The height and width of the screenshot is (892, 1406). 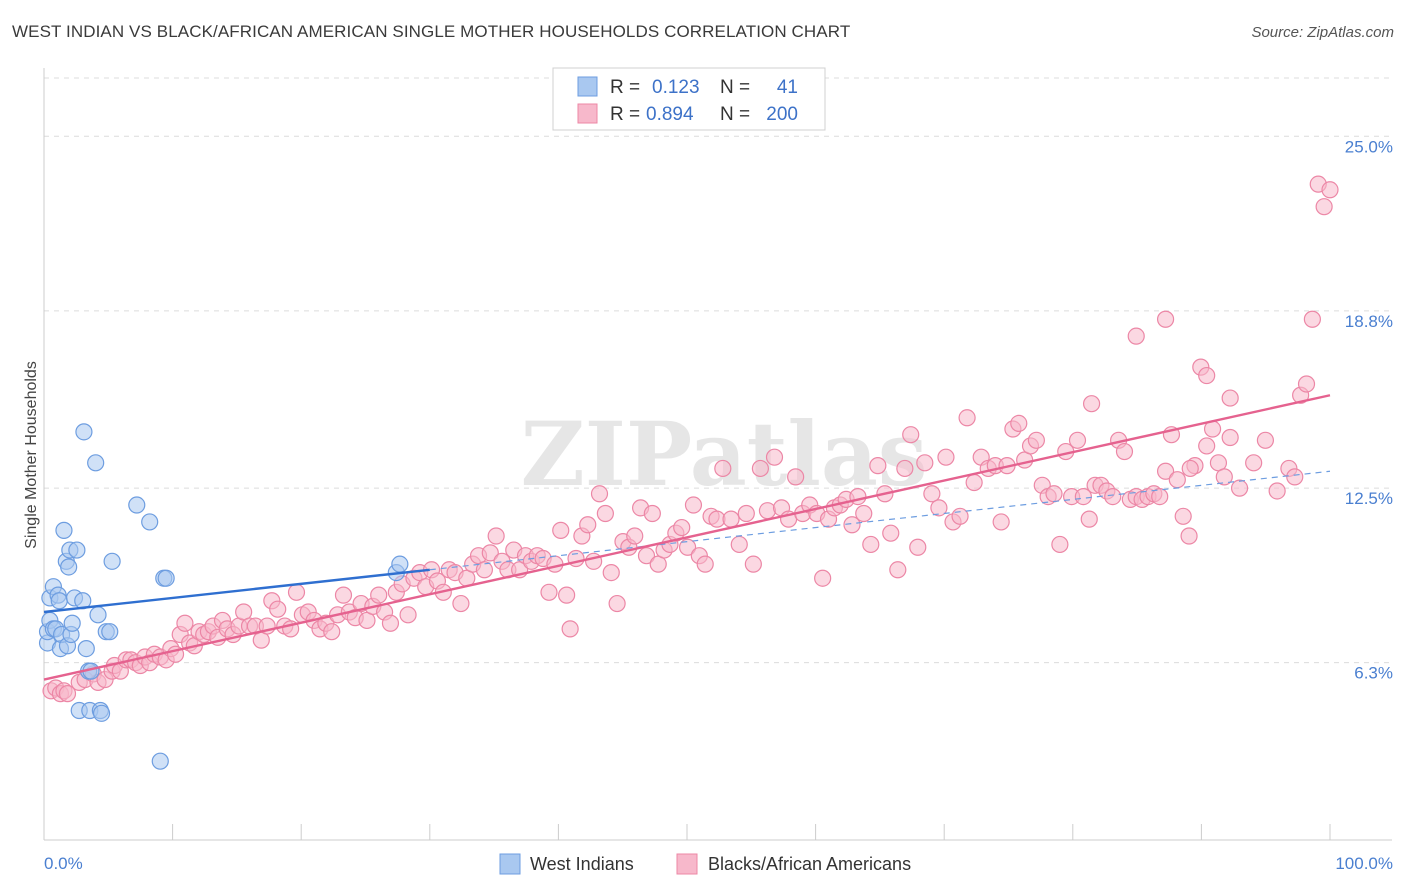 I want to click on west-indians-trend-line, so click(x=236, y=591).